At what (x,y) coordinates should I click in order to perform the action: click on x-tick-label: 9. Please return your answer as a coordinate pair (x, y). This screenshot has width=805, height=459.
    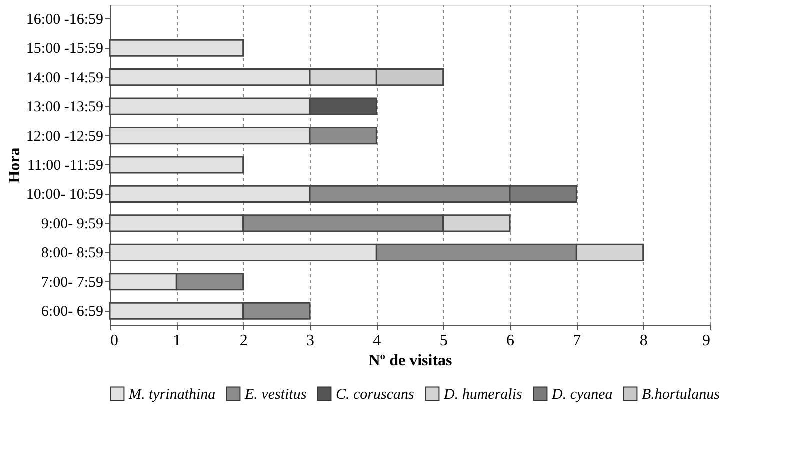
    Looking at the image, I should click on (706, 341).